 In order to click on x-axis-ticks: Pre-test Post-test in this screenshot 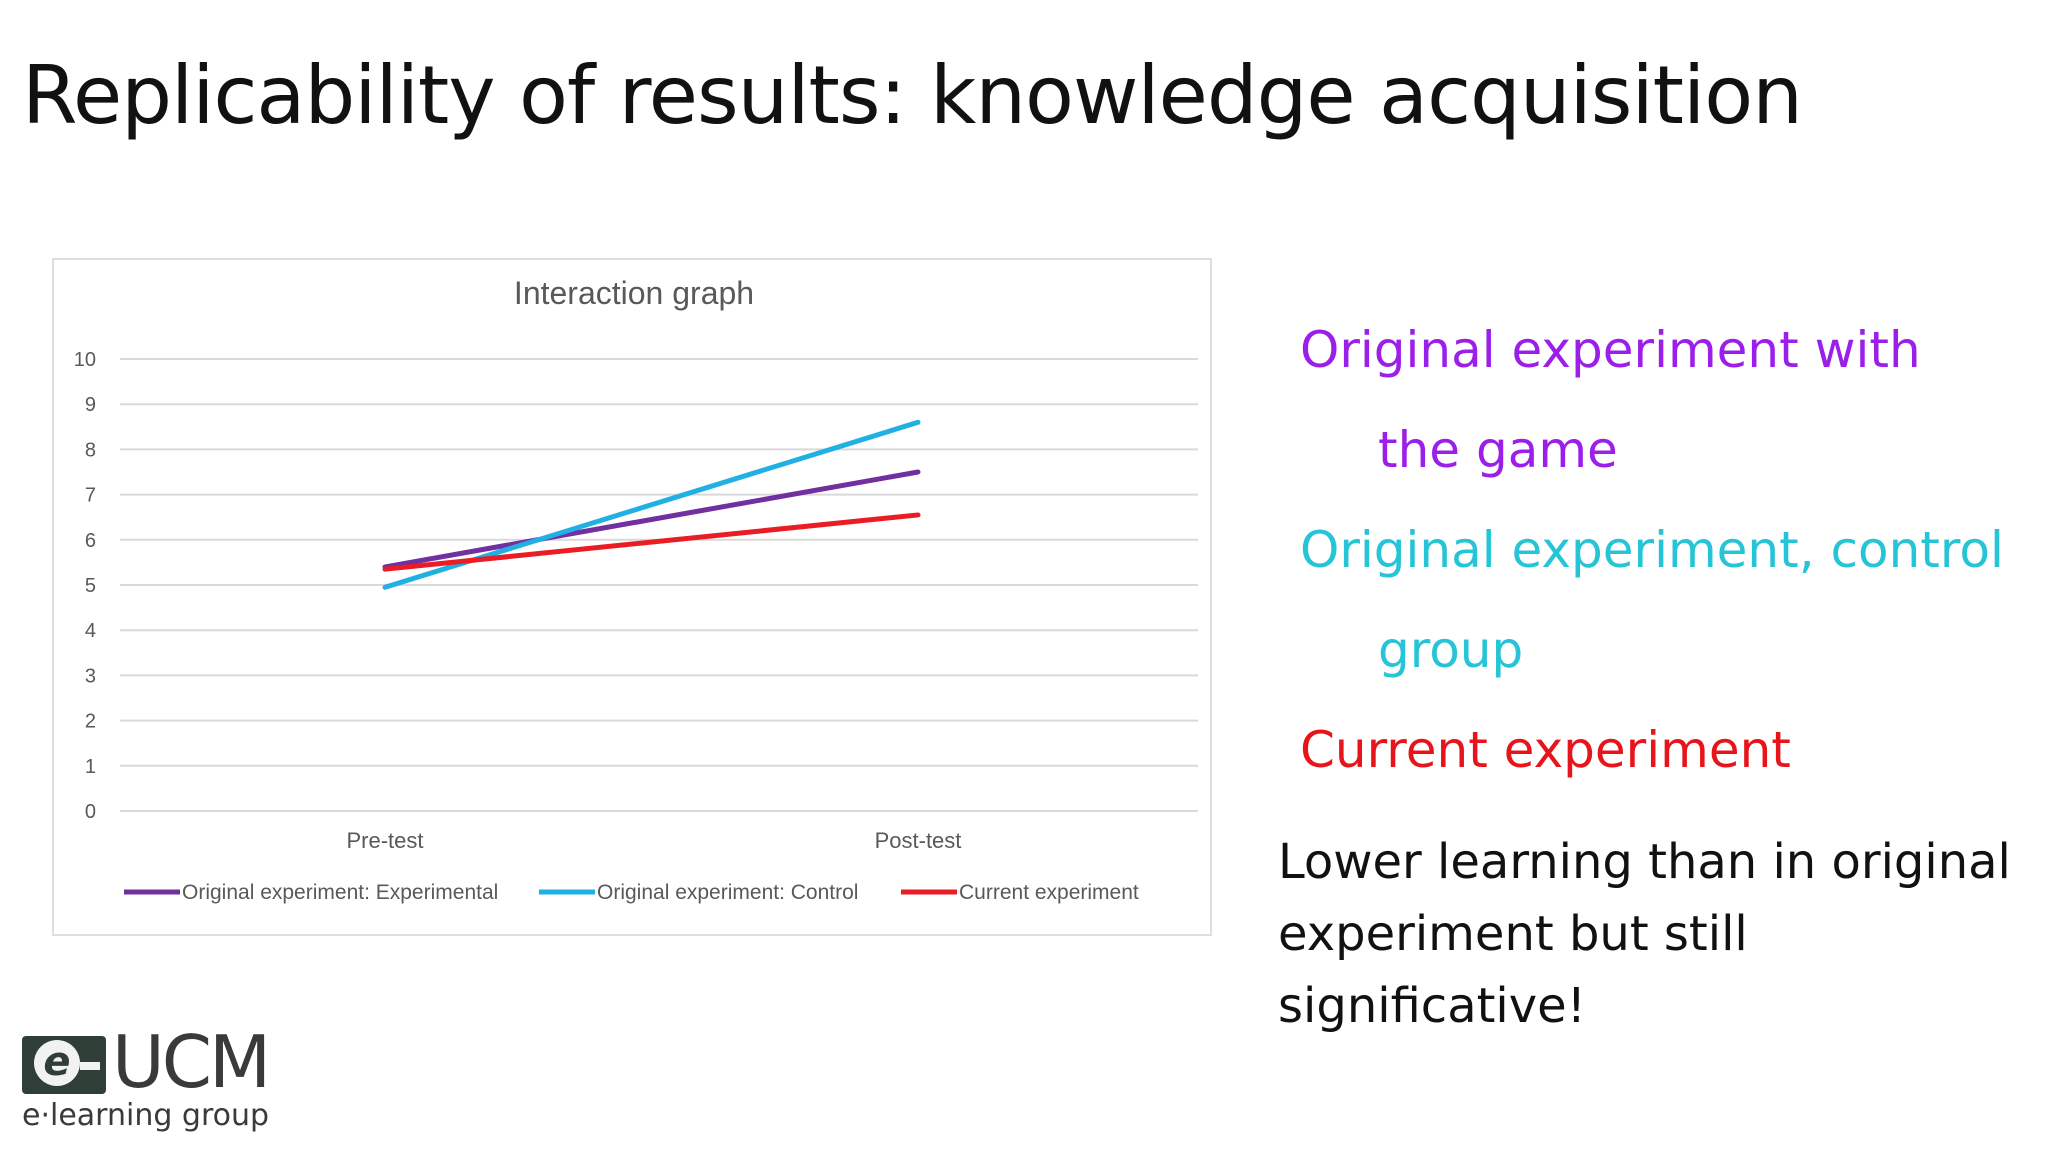, I will do `click(653, 840)`.